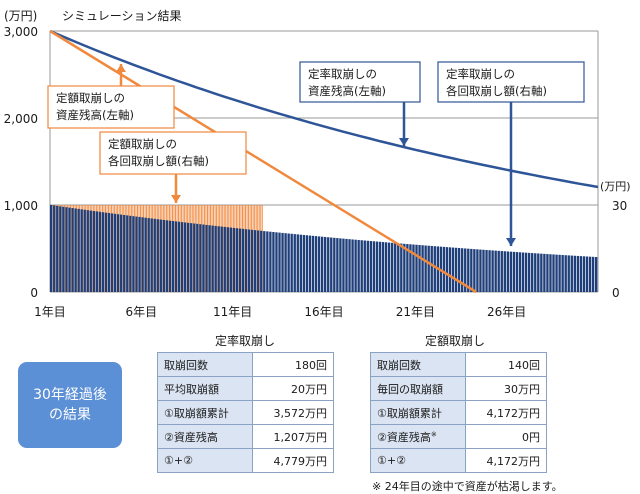 The image size is (640, 494). I want to click on ann-teiritsu-bar-arrowhead, so click(511, 242).